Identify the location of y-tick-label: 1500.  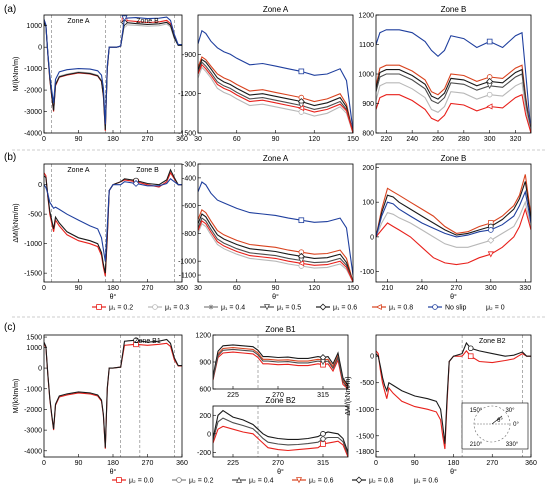
(34, 338).